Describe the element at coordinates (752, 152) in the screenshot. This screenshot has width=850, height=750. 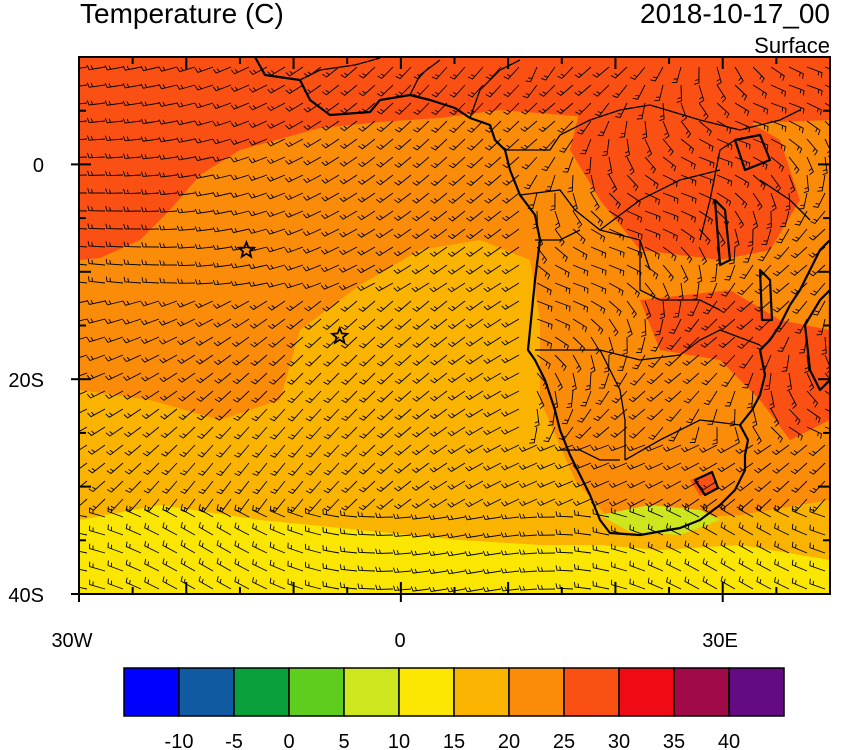
I see `lake-victoria` at that location.